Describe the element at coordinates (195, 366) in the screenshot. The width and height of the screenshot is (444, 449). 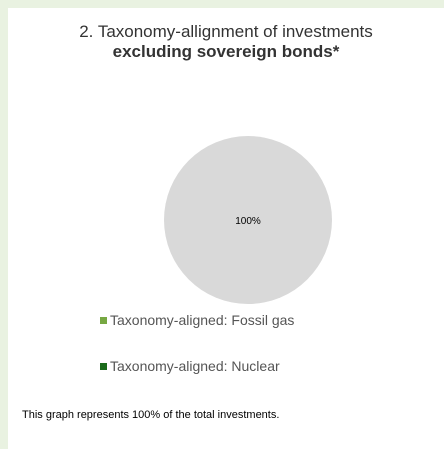
I see `legend-label-nuclear: Taxonomy-aligned: Nuclear` at that location.